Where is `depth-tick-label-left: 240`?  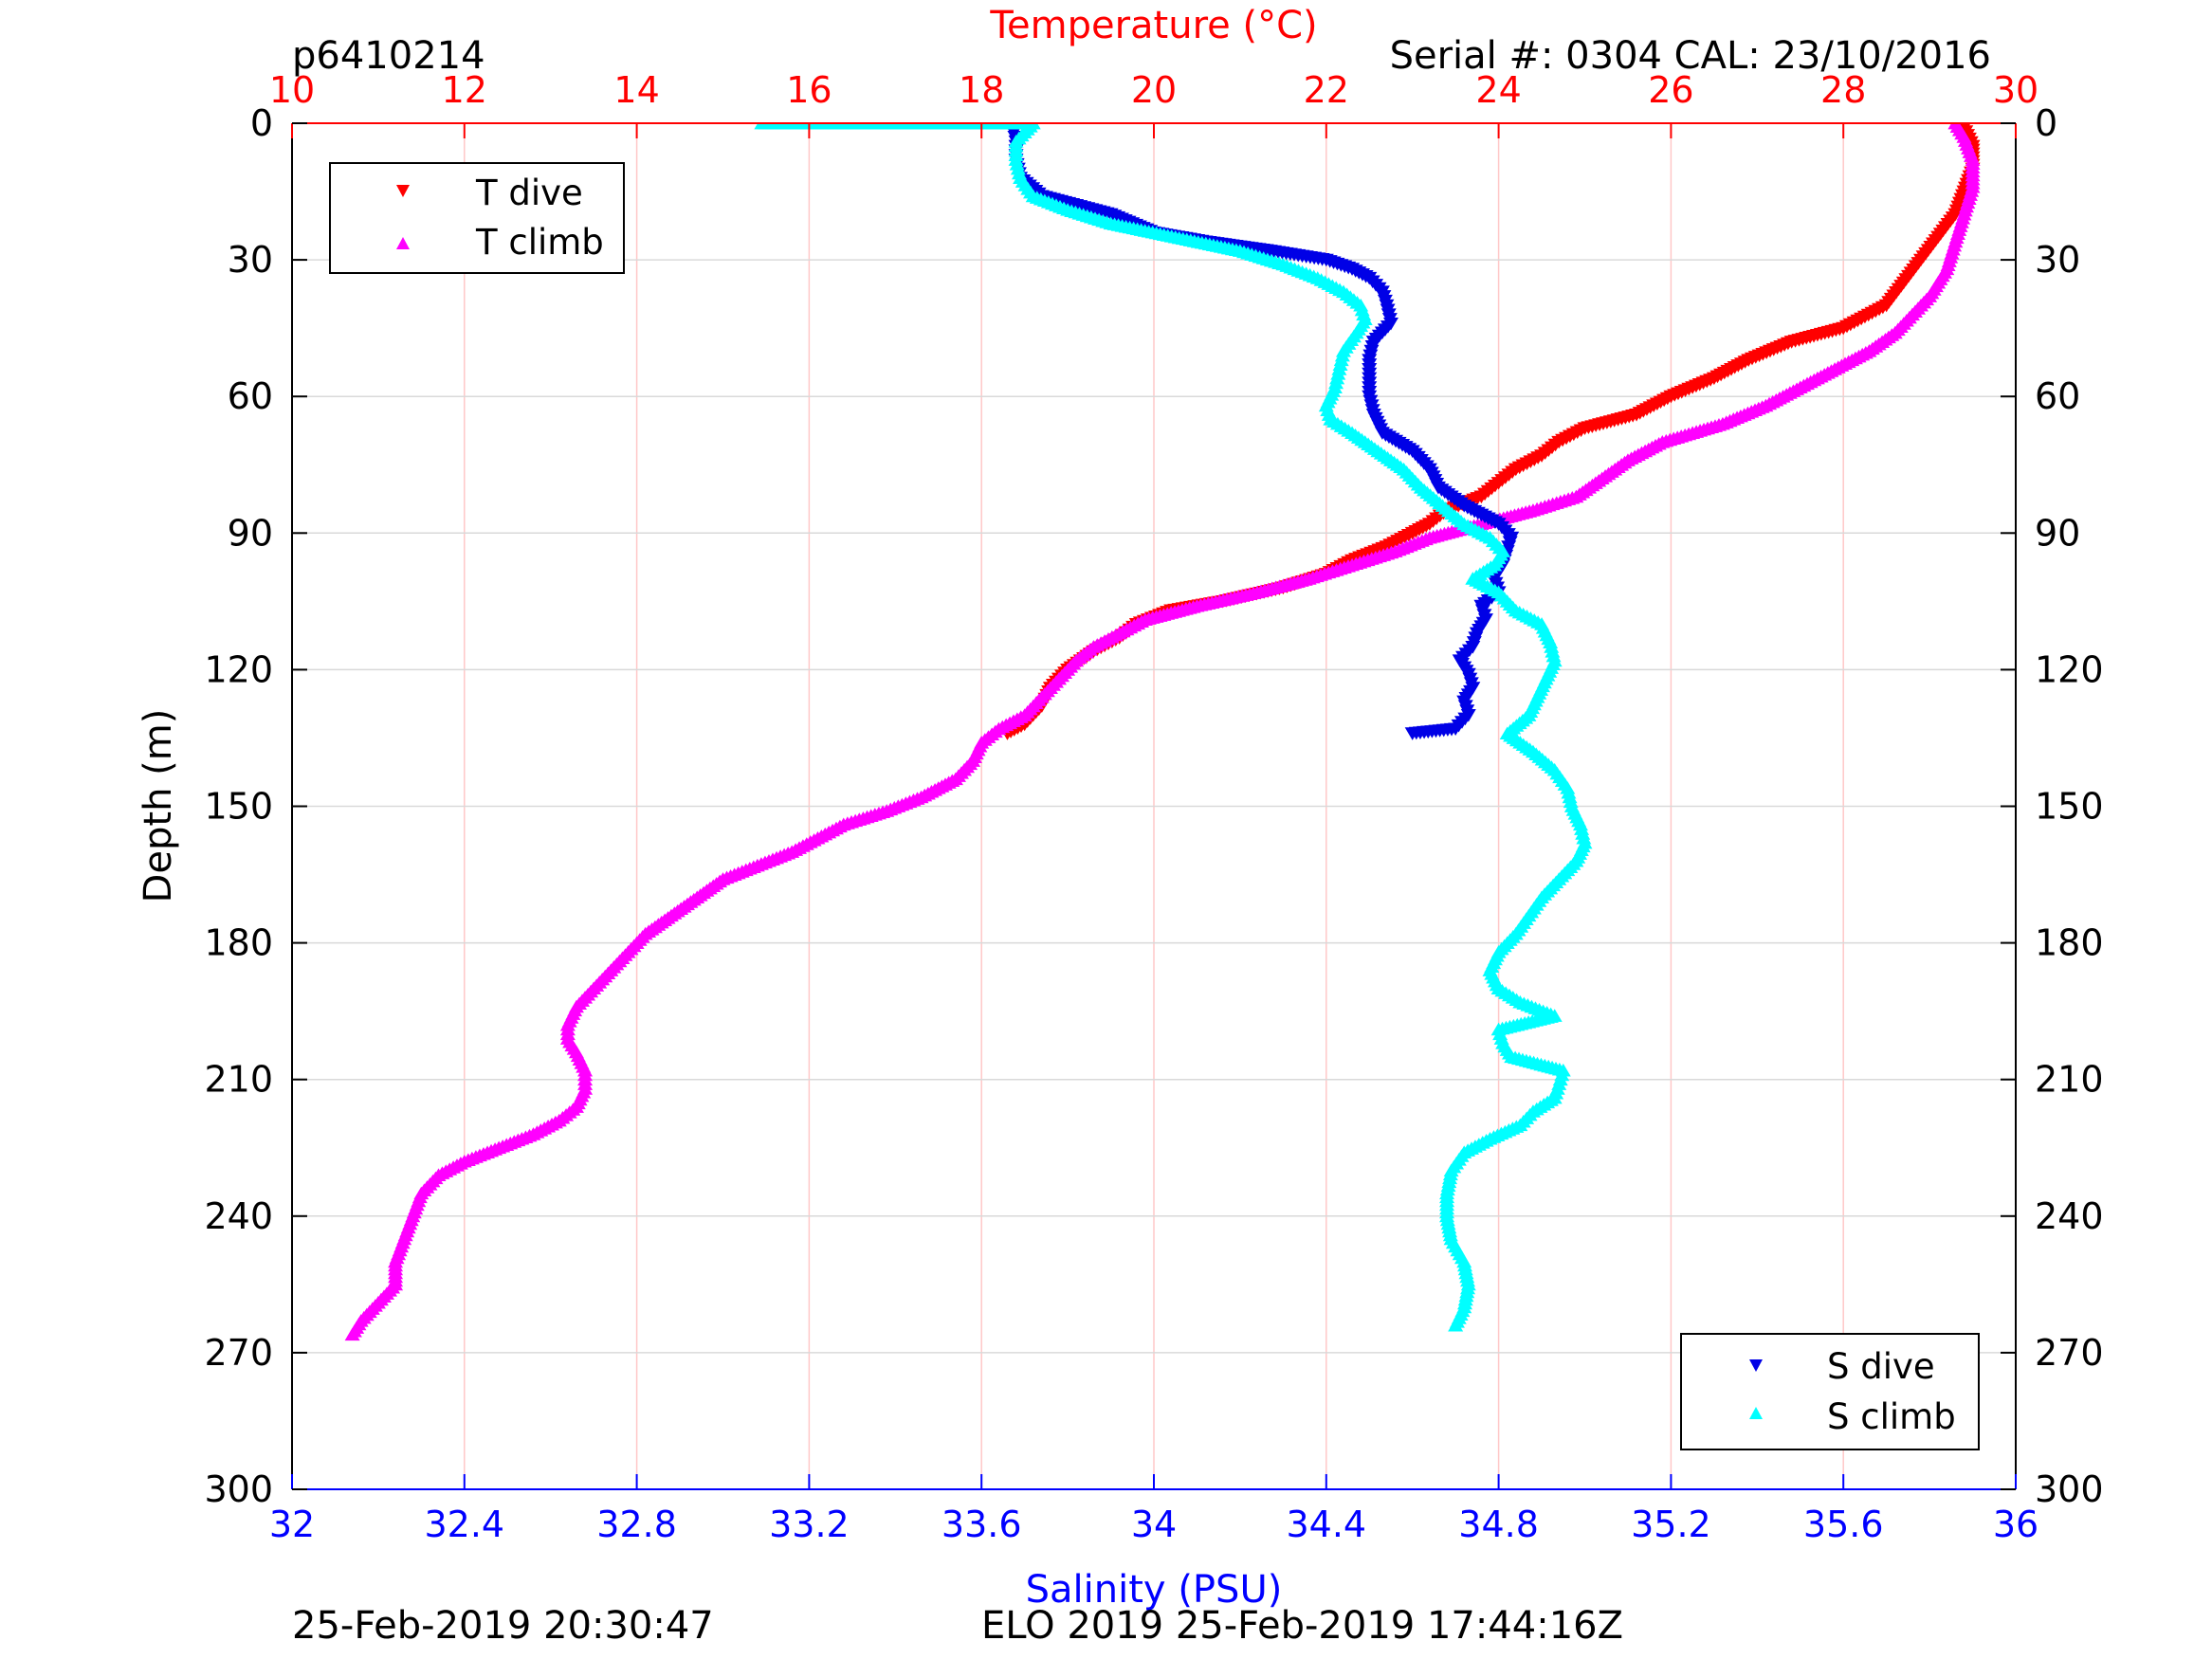 depth-tick-label-left: 240 is located at coordinates (238, 1216).